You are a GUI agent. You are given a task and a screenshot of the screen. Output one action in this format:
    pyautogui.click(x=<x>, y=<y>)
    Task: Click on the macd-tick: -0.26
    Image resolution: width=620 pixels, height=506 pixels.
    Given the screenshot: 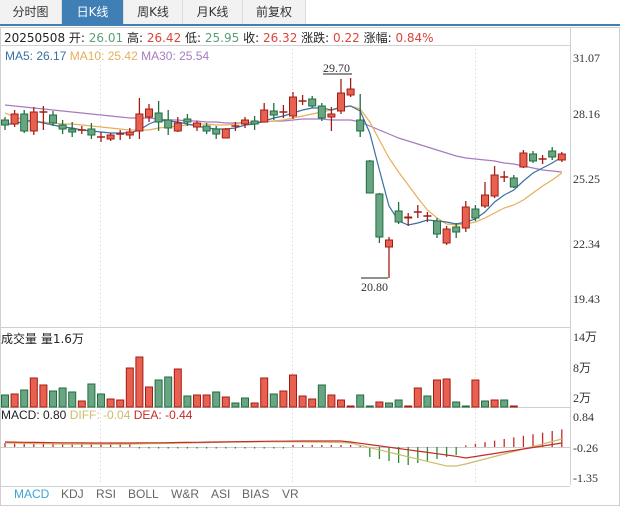 What is the action you would take?
    pyautogui.click(x=585, y=448)
    